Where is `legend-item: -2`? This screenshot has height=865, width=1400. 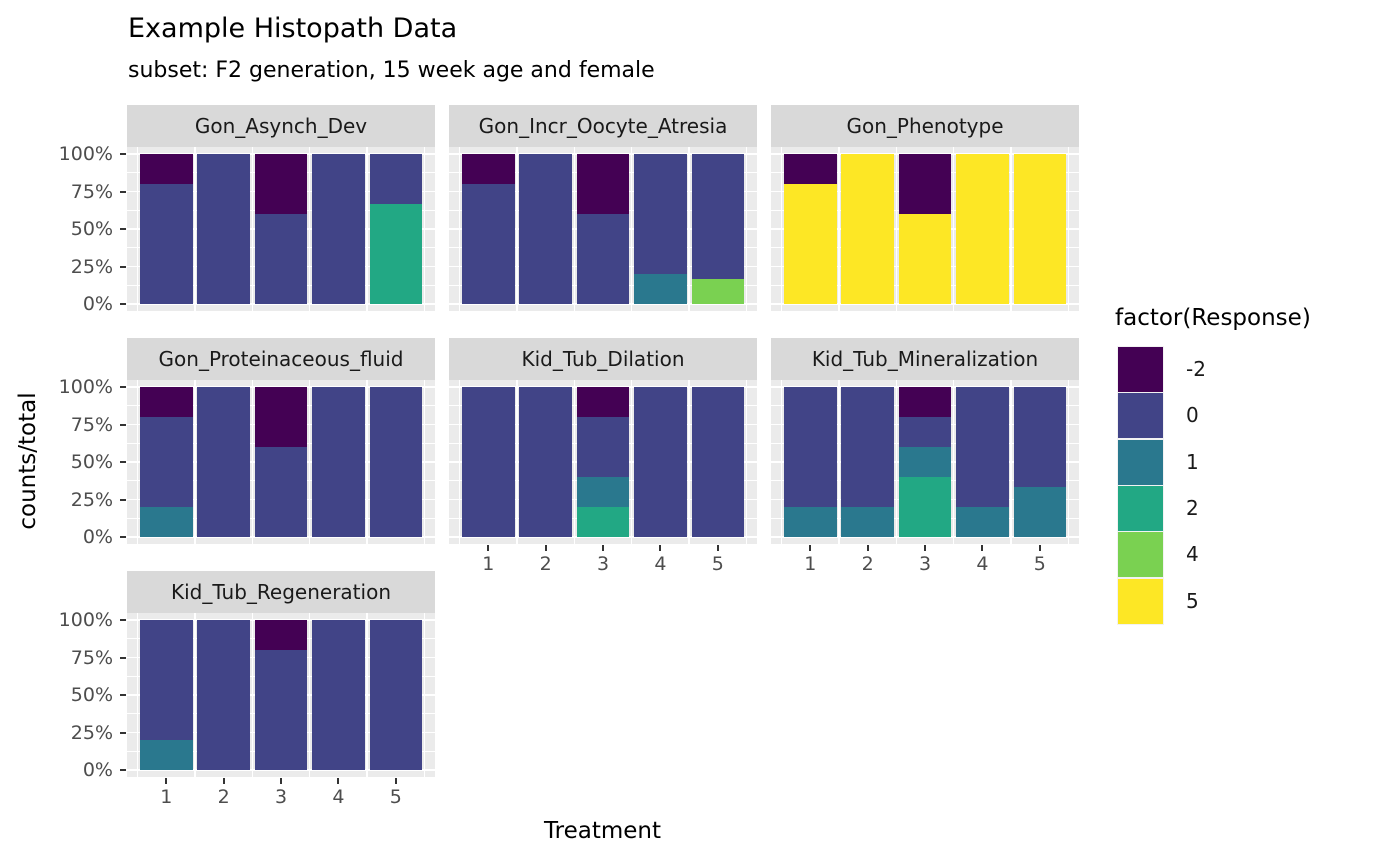 legend-item: -2 is located at coordinates (1243, 369).